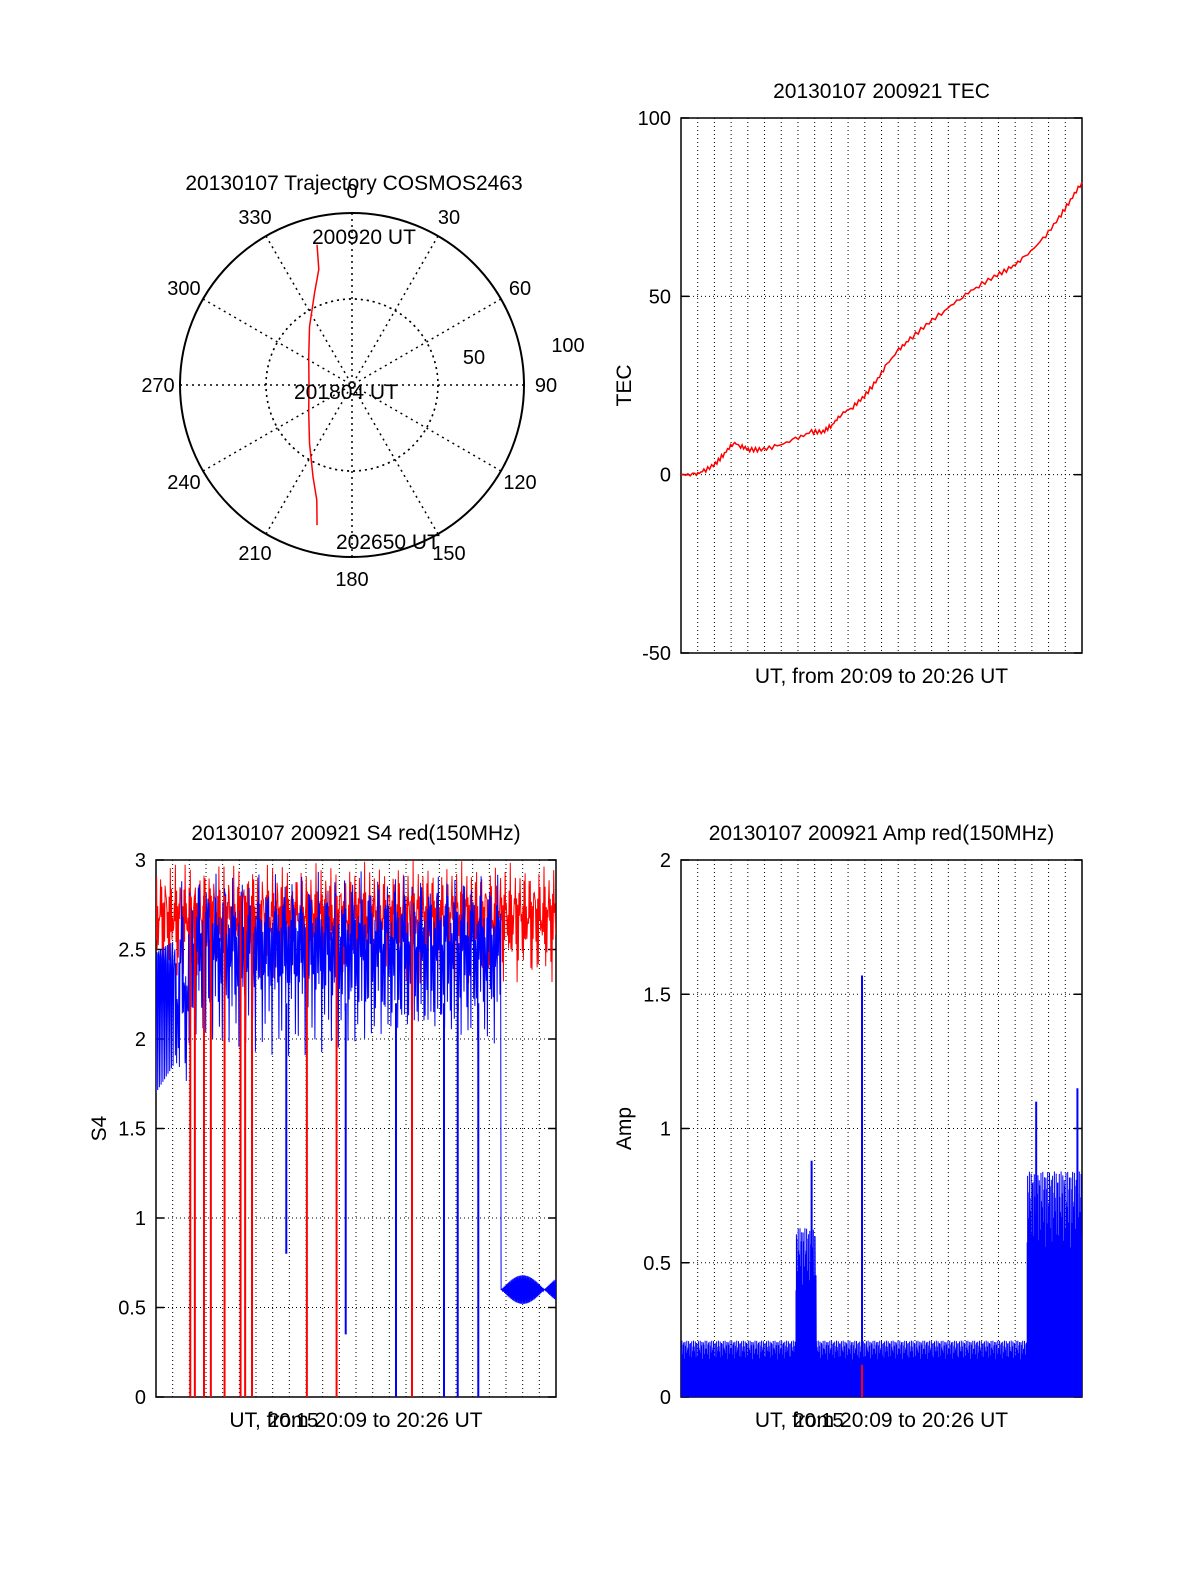  What do you see at coordinates (660, 297) in the screenshot?
I see `y-tick-label: 50` at bounding box center [660, 297].